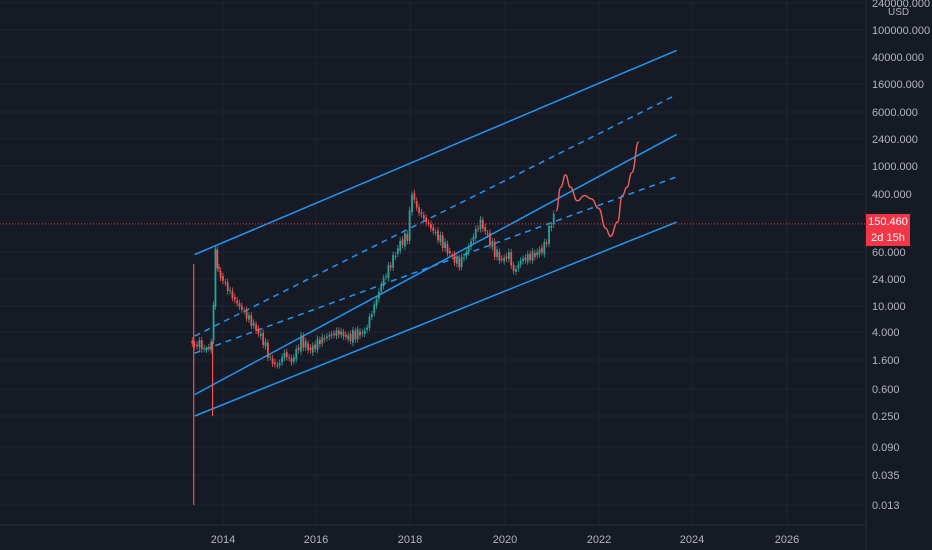 Image resolution: width=932 pixels, height=550 pixels. What do you see at coordinates (888, 238) in the screenshot?
I see `bar-countdown-badge: 2d 15h` at bounding box center [888, 238].